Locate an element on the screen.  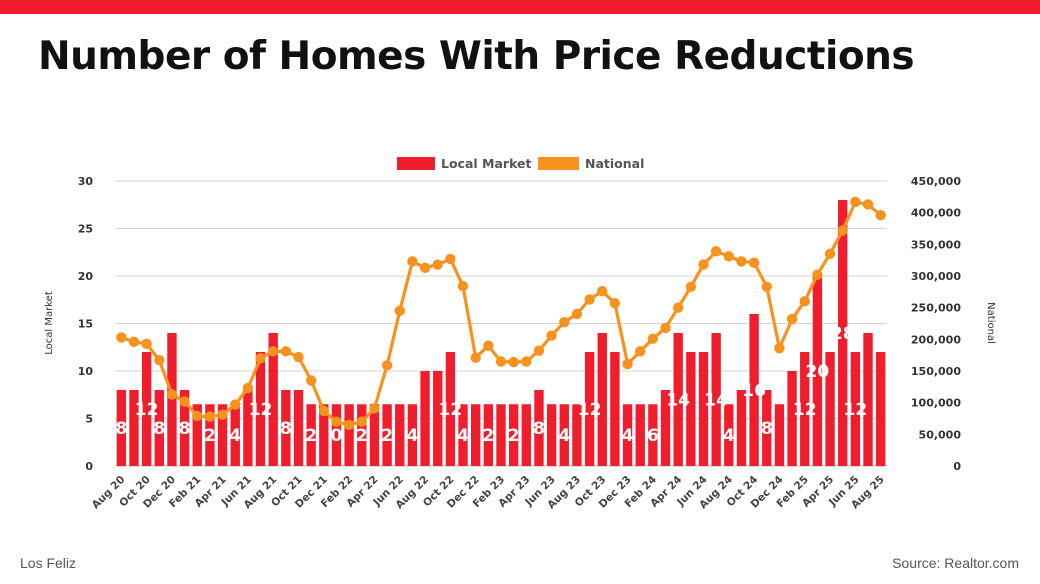
y-right-tick-label: 250,000 is located at coordinates (936, 308).